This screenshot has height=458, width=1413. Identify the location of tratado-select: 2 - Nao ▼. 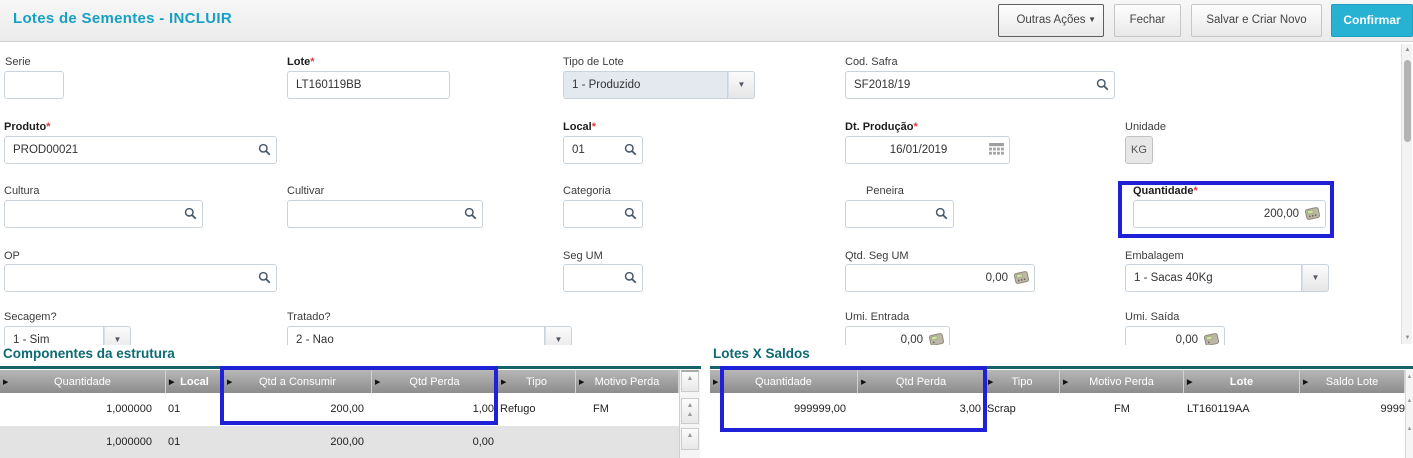
(429, 335).